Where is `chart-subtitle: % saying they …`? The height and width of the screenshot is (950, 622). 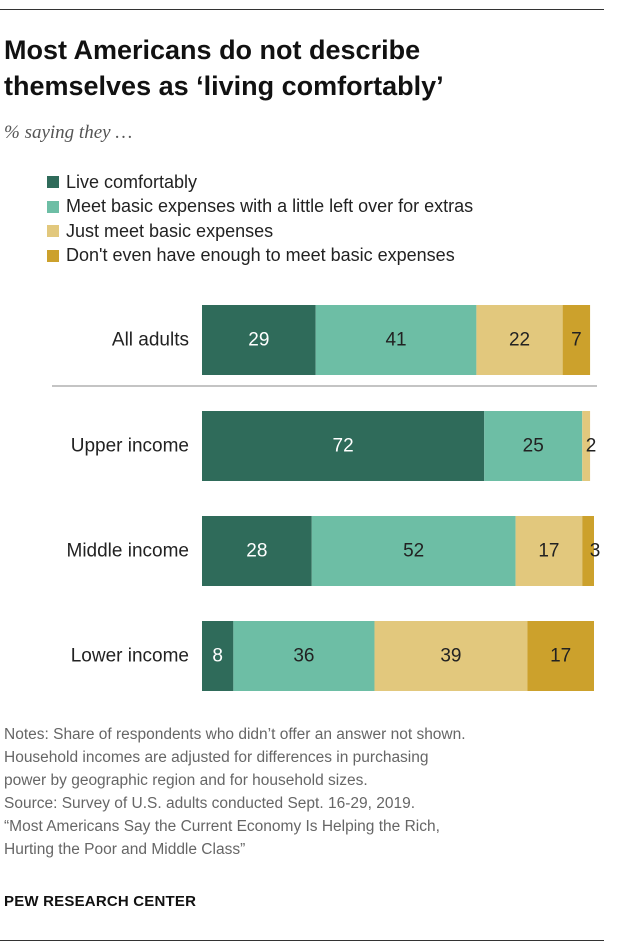 chart-subtitle: % saying they … is located at coordinates (68, 132).